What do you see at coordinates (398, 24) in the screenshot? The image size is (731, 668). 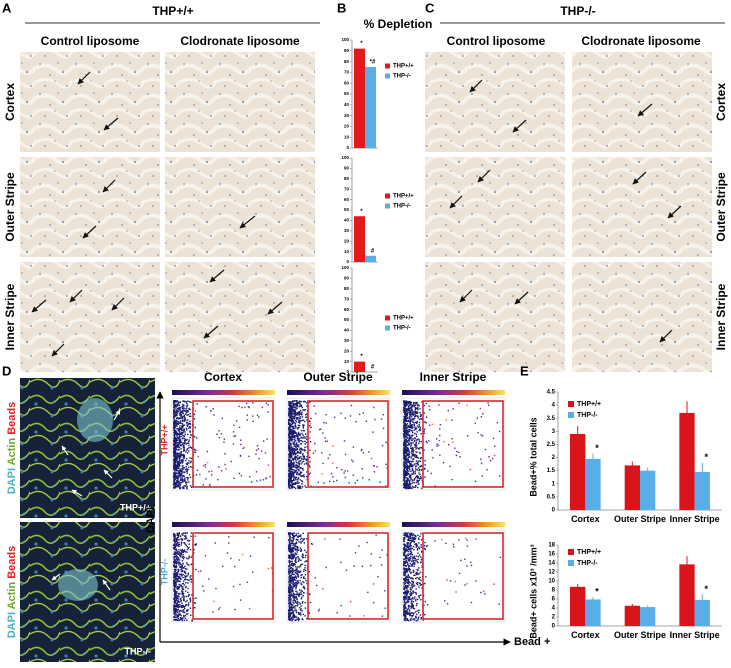 I see `panel-title: % Depletion` at bounding box center [398, 24].